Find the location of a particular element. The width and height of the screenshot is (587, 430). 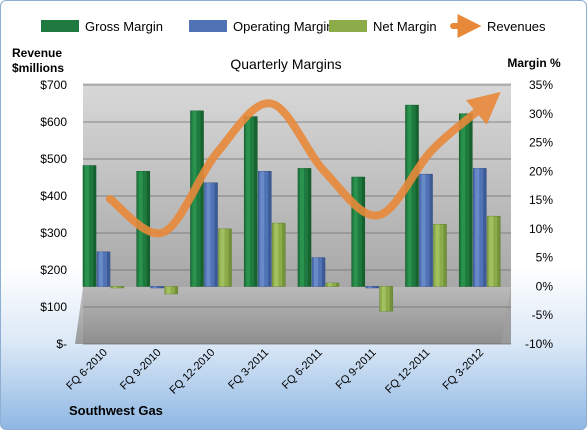

x-tick-label: FQ 9-2011 is located at coordinates (356, 369).